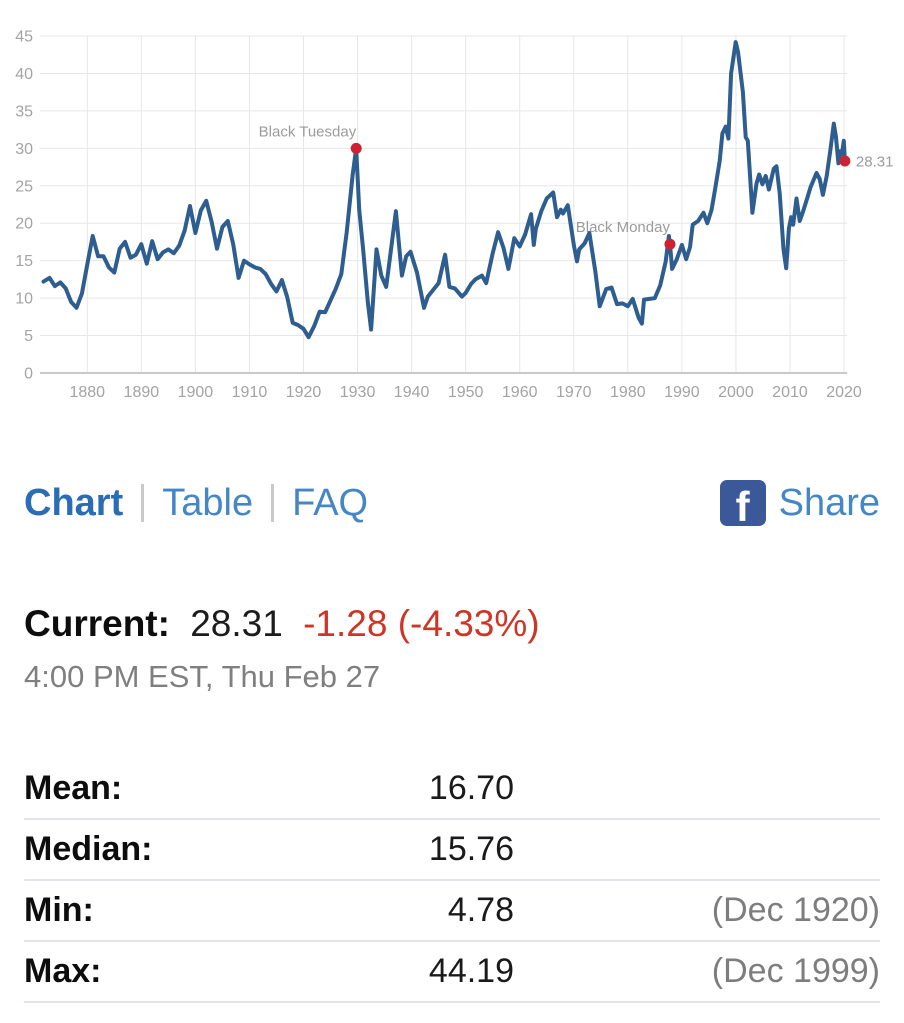  What do you see at coordinates (330, 502) in the screenshot?
I see `tab-faq: FAQ` at bounding box center [330, 502].